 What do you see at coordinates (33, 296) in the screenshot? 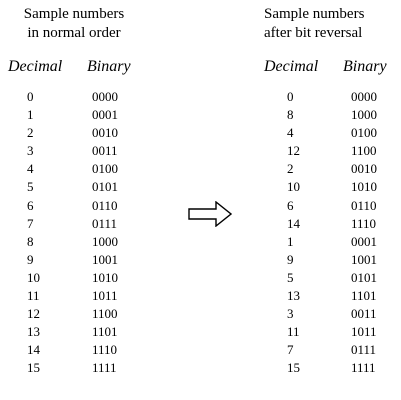
I see `left-decimal-value: 11` at bounding box center [33, 296].